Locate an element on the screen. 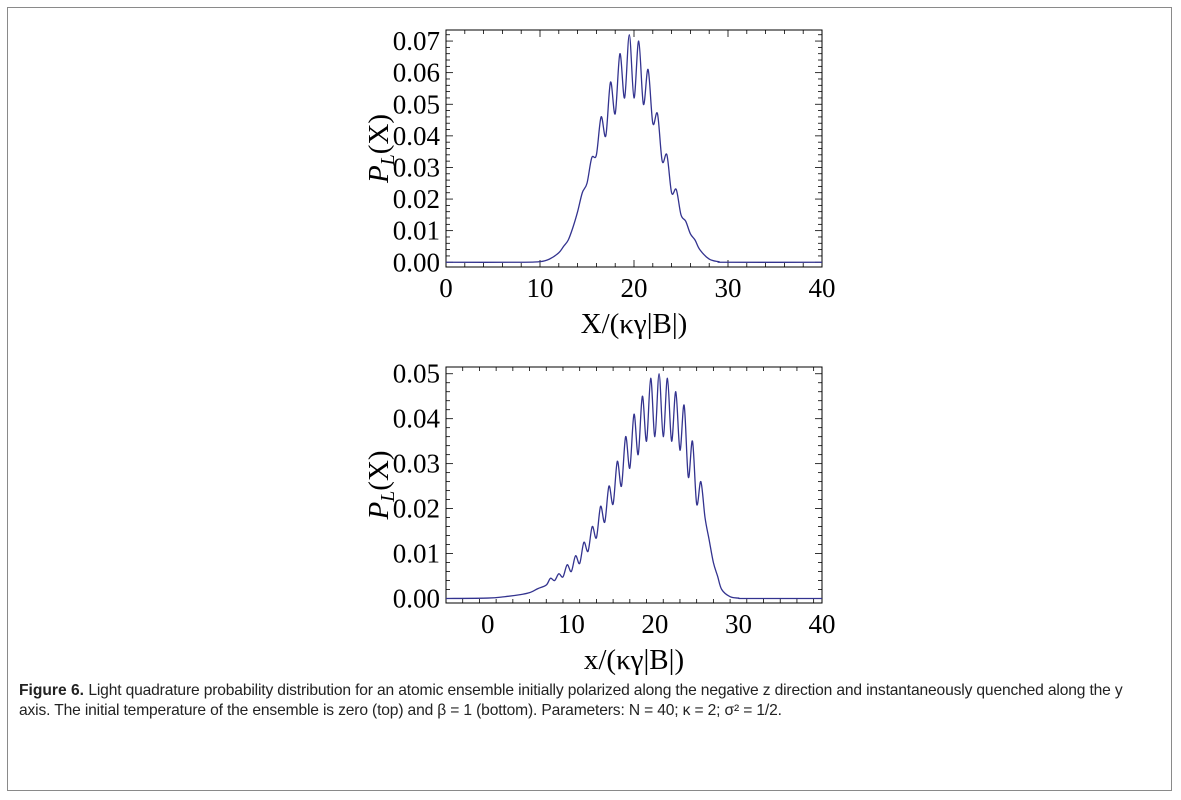 The width and height of the screenshot is (1181, 800). top-chart-y-tick-label: 0.02 is located at coordinates (416, 199).